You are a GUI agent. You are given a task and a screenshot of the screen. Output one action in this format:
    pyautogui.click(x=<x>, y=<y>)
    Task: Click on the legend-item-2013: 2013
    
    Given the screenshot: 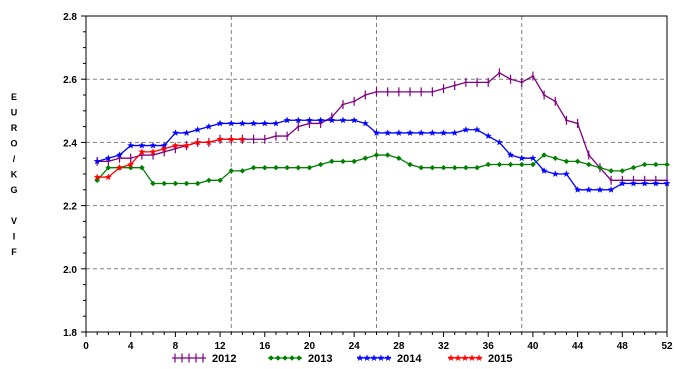 What is the action you would take?
    pyautogui.click(x=300, y=359)
    